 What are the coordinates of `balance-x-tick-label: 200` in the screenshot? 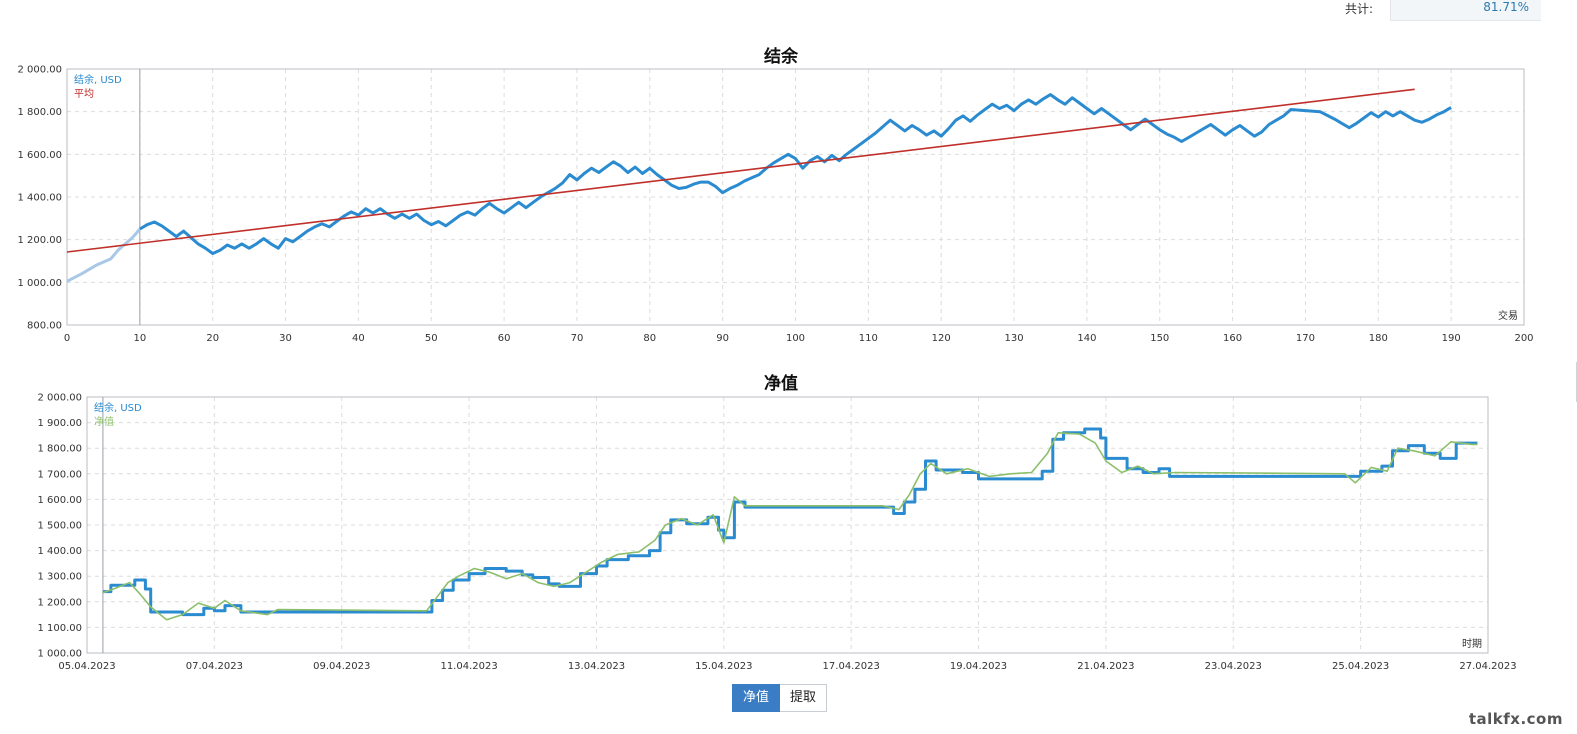 It's located at (1523, 338).